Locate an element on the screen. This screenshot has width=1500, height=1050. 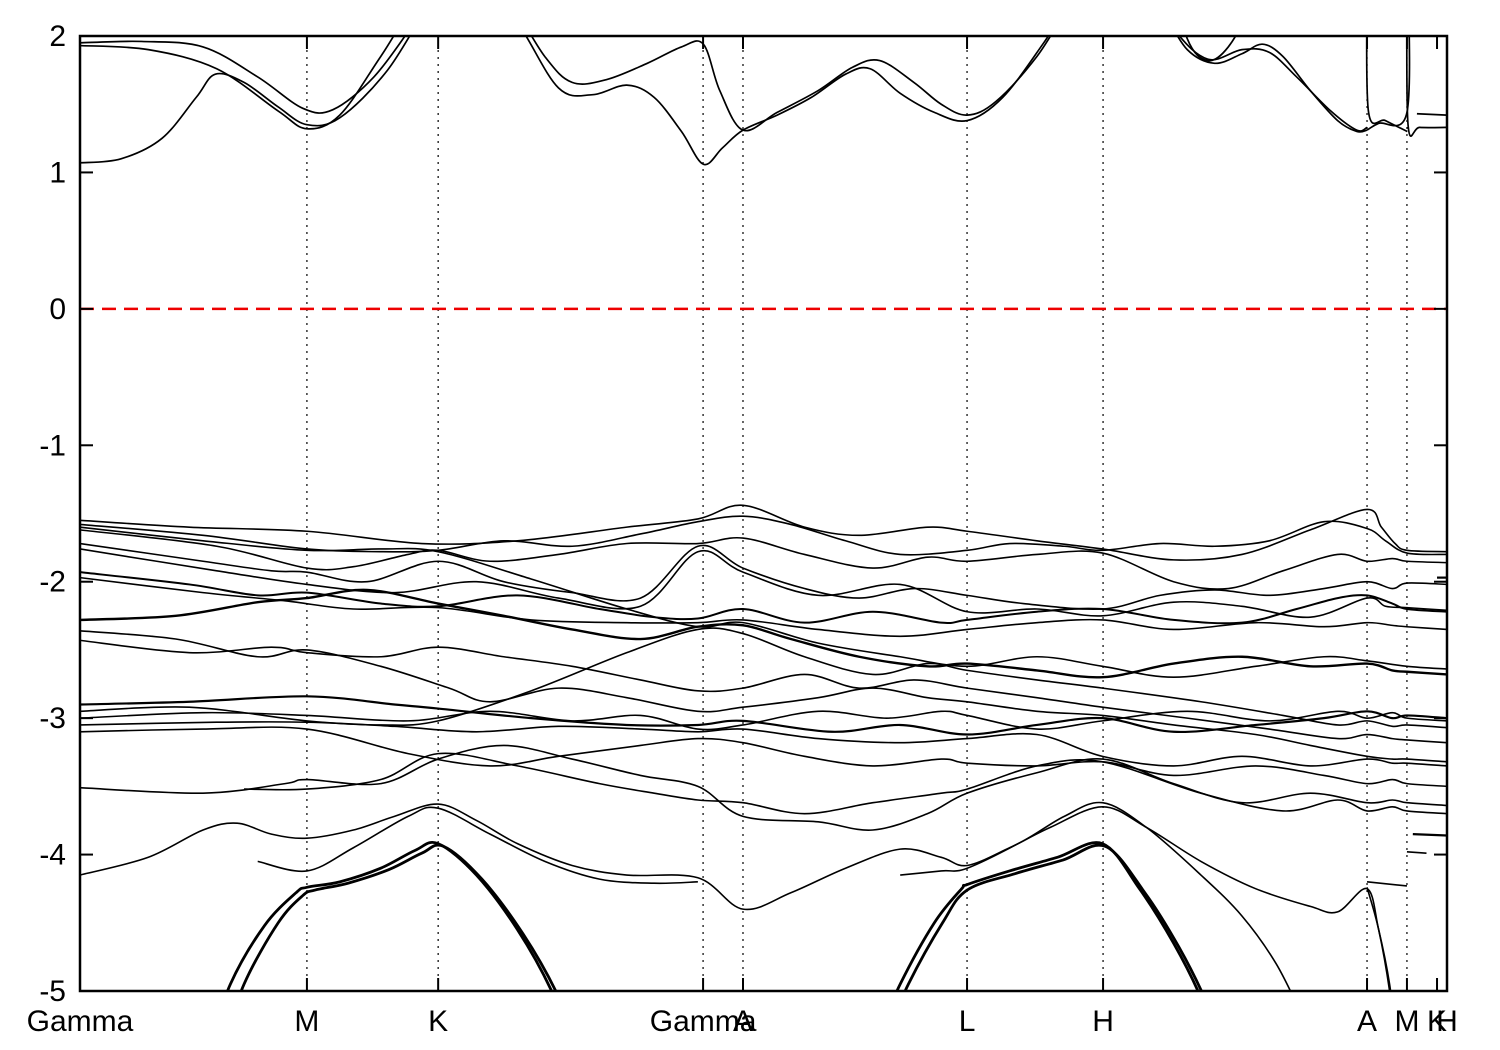
band-line-val-g4 is located at coordinates (763, 691).